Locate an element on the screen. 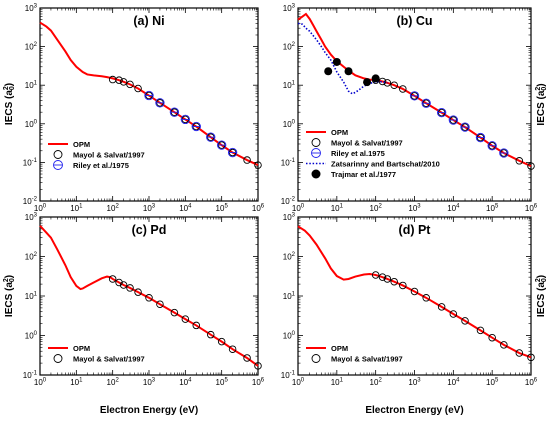 Image resolution: width=550 pixels, height=425 pixels. x-tick-label: 10³ is located at coordinates (149, 383).